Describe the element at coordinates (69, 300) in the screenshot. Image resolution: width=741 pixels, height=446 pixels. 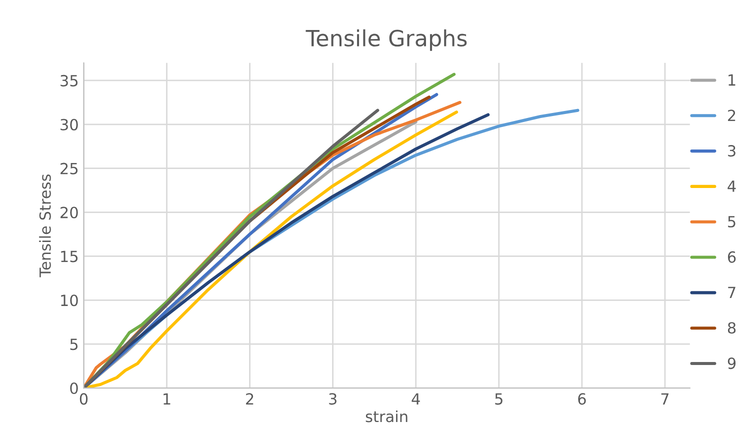
I see `y-tick-label: 10` at that location.